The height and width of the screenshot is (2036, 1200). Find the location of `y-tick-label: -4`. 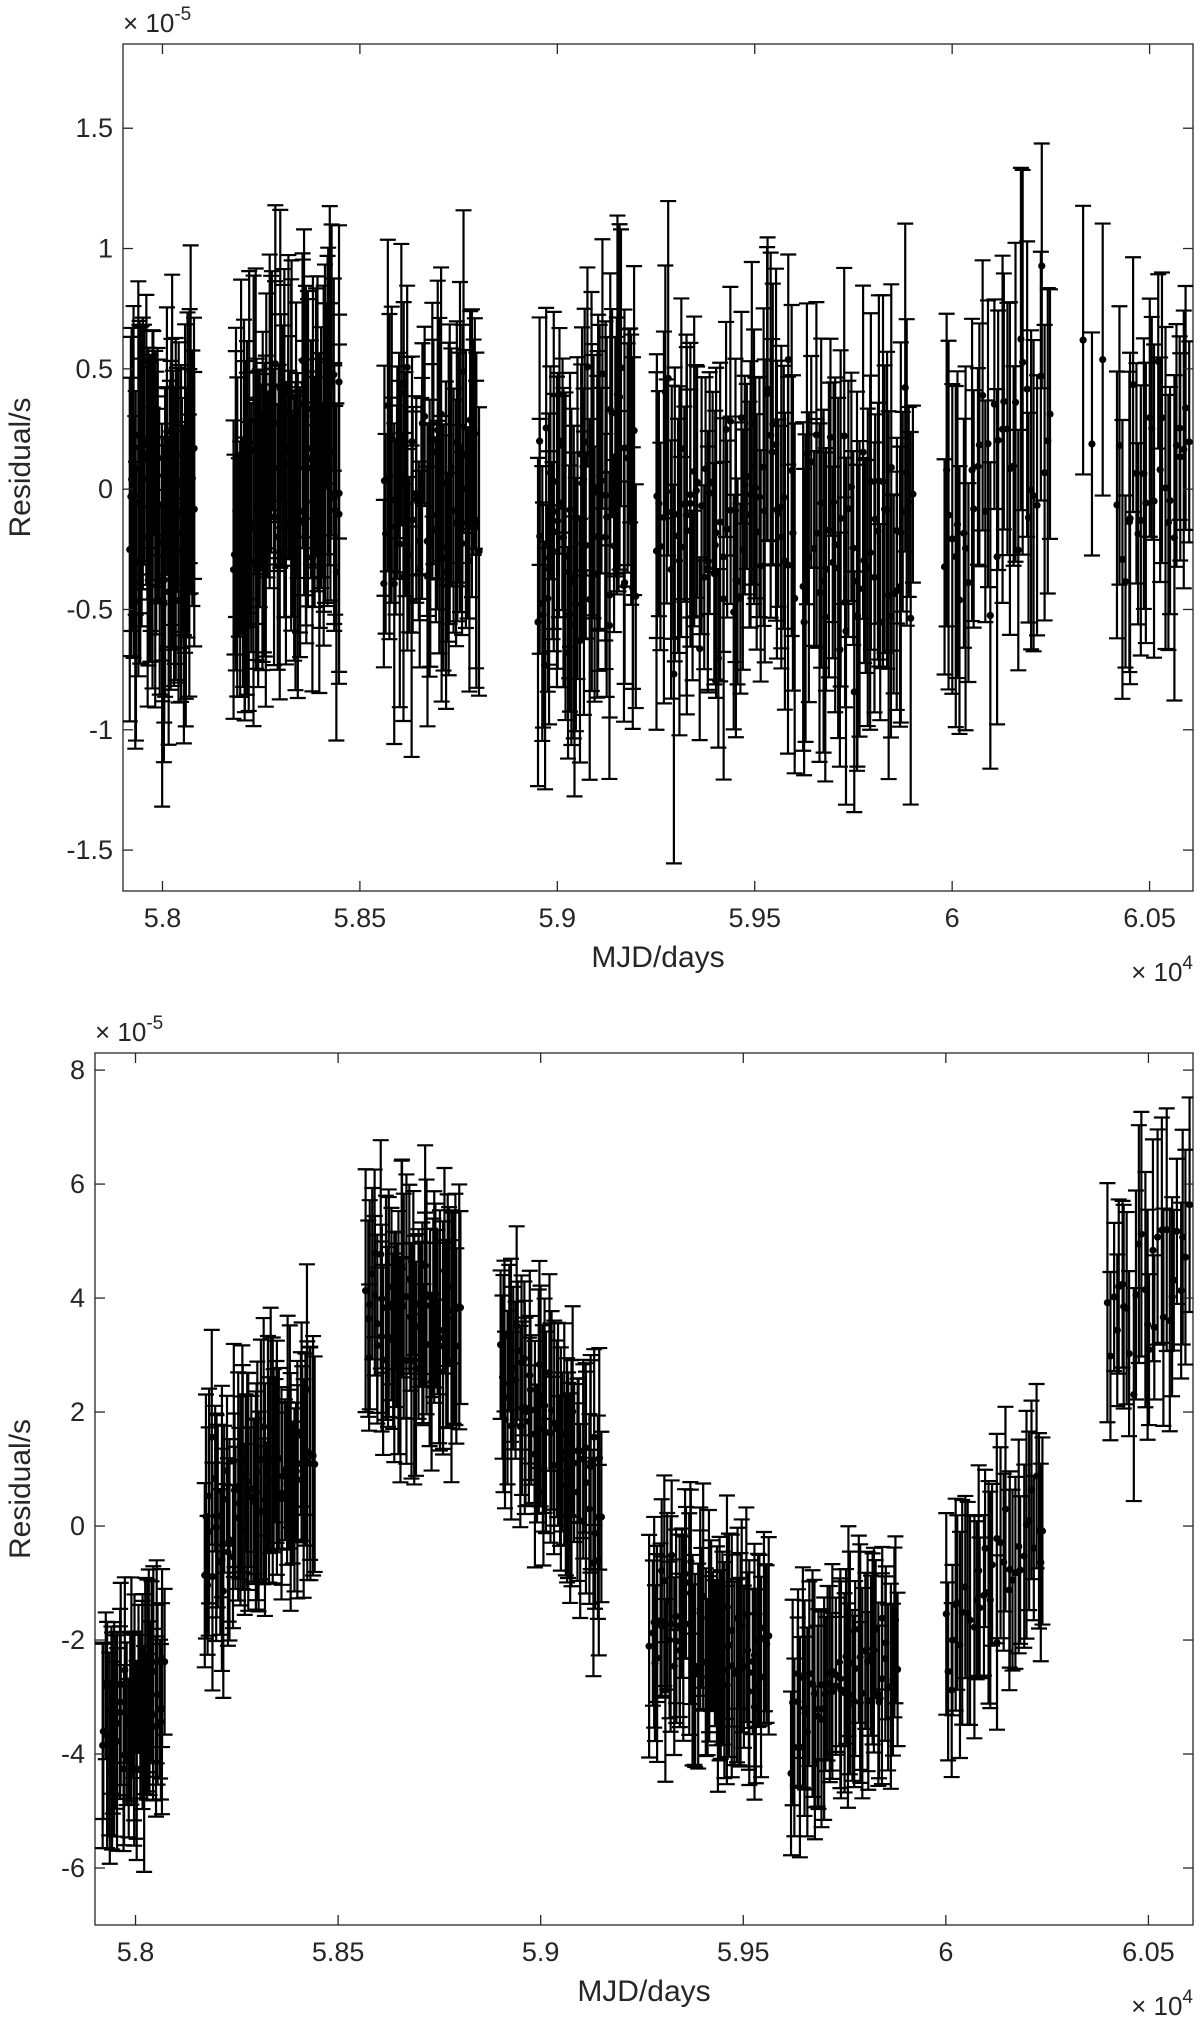

y-tick-label: -4 is located at coordinates (73, 1754).